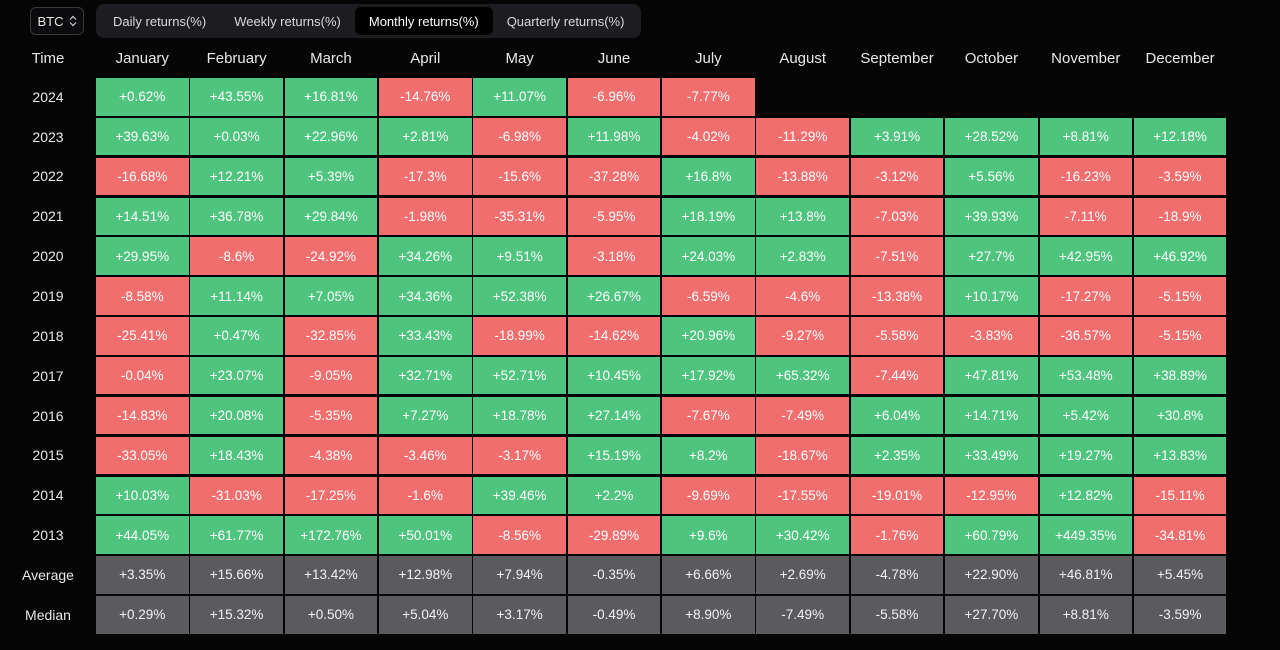 Image resolution: width=1280 pixels, height=650 pixels. I want to click on return-cell: -24.92%, so click(331, 256).